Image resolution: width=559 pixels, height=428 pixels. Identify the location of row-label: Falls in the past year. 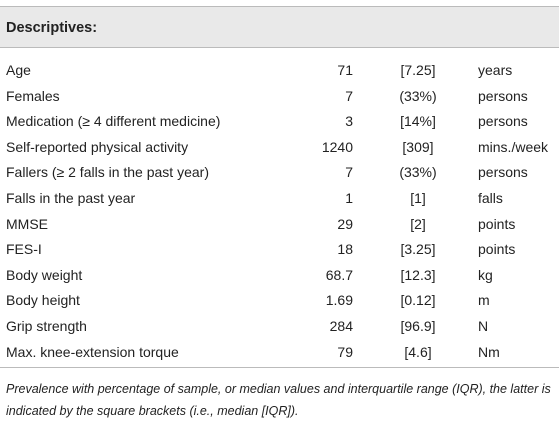
(71, 198).